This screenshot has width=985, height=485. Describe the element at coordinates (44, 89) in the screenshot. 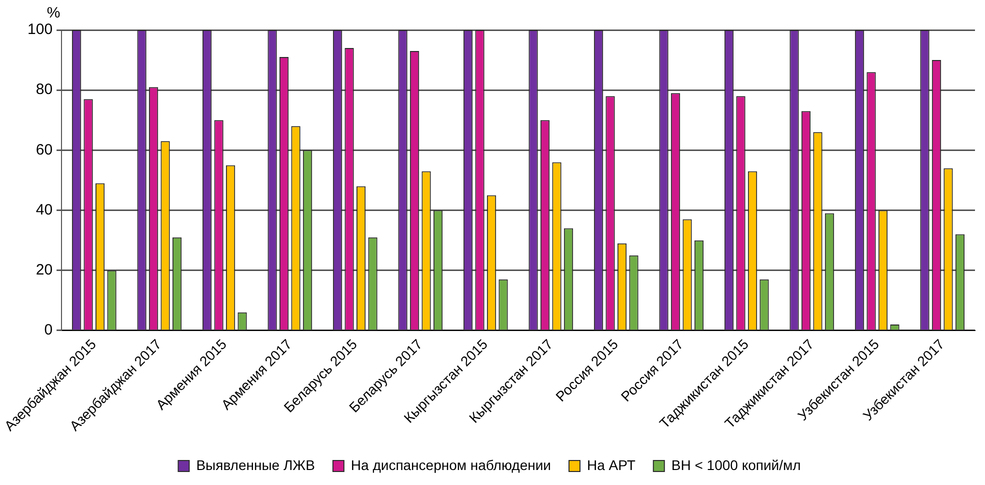

I see `y-tick-label: 80` at that location.